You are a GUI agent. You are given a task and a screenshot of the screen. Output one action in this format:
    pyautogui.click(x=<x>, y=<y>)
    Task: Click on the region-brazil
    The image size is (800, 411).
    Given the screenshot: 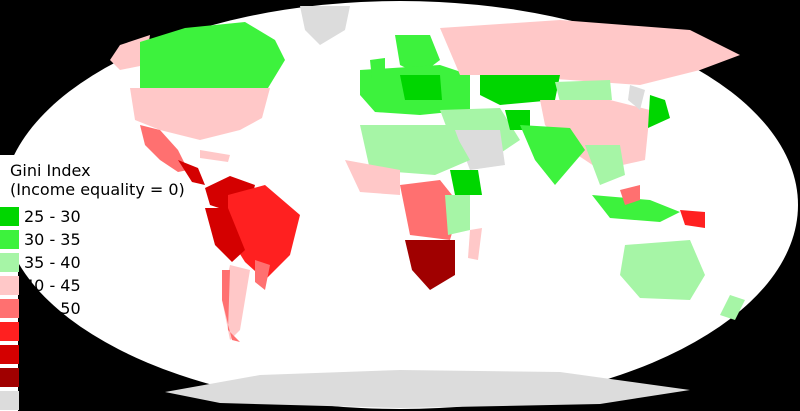 What is the action you would take?
    pyautogui.click(x=264, y=232)
    